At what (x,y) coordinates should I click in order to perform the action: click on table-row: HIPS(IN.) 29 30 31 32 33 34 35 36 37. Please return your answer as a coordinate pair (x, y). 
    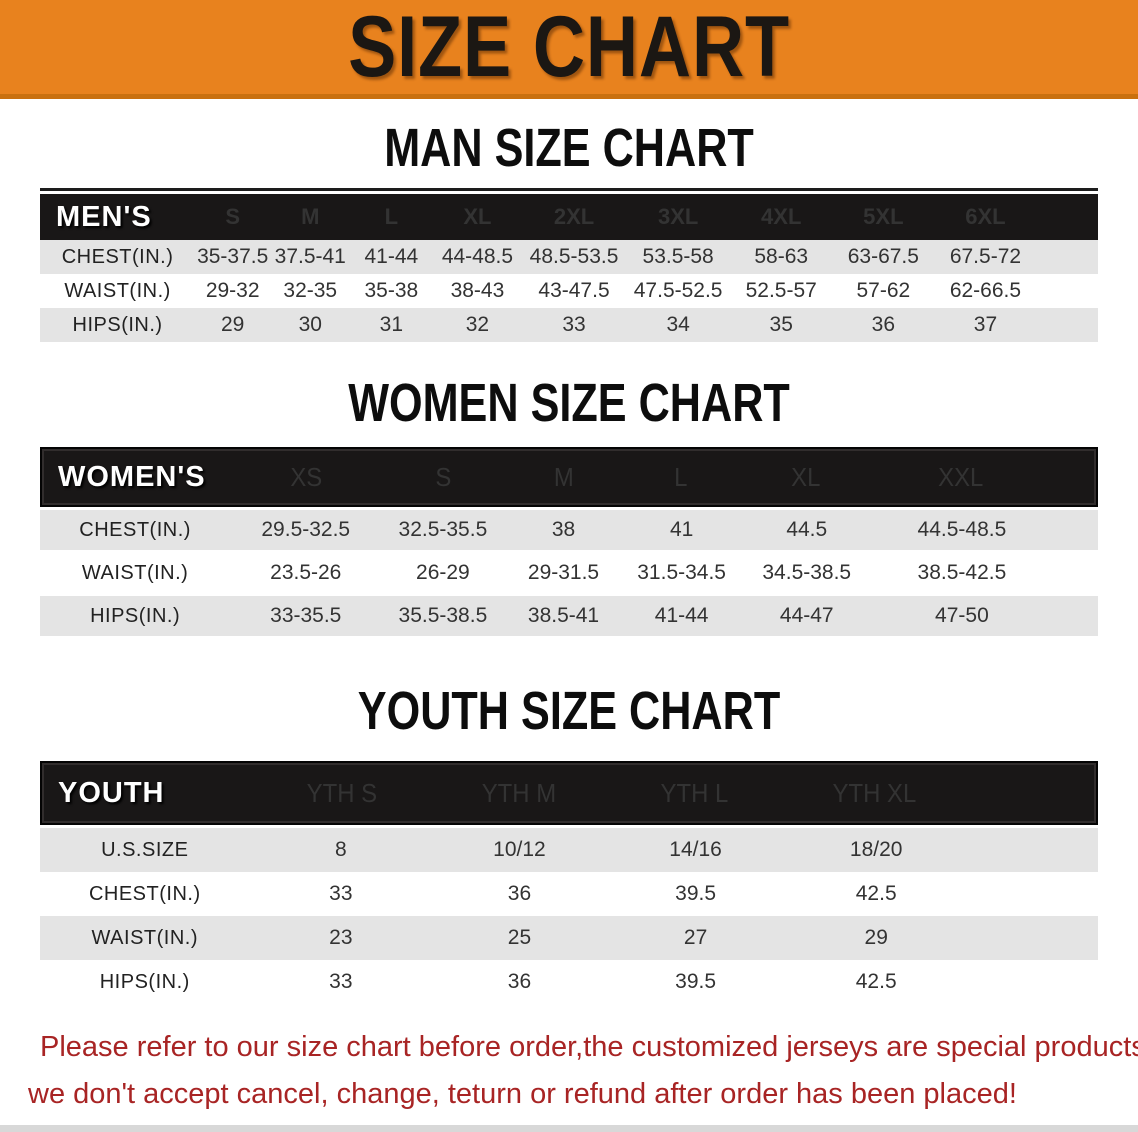
    Looking at the image, I should click on (569, 325).